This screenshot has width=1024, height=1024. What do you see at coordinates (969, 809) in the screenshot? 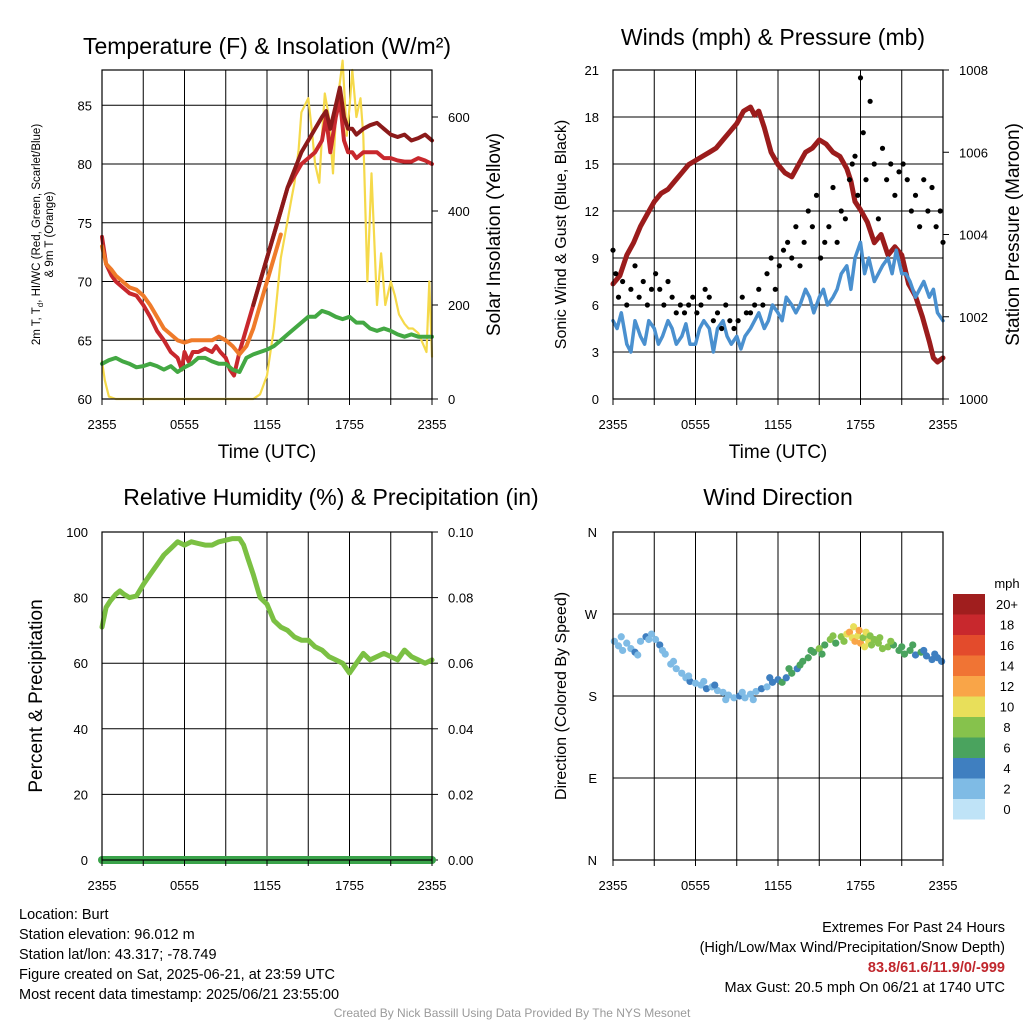
I see `colorbar-swatch` at bounding box center [969, 809].